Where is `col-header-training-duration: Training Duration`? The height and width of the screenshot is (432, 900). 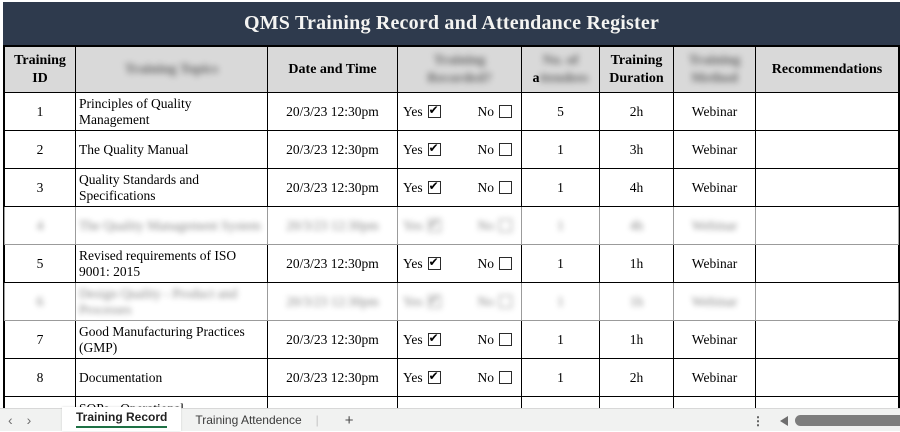
col-header-training-duration: Training Duration is located at coordinates (636, 69).